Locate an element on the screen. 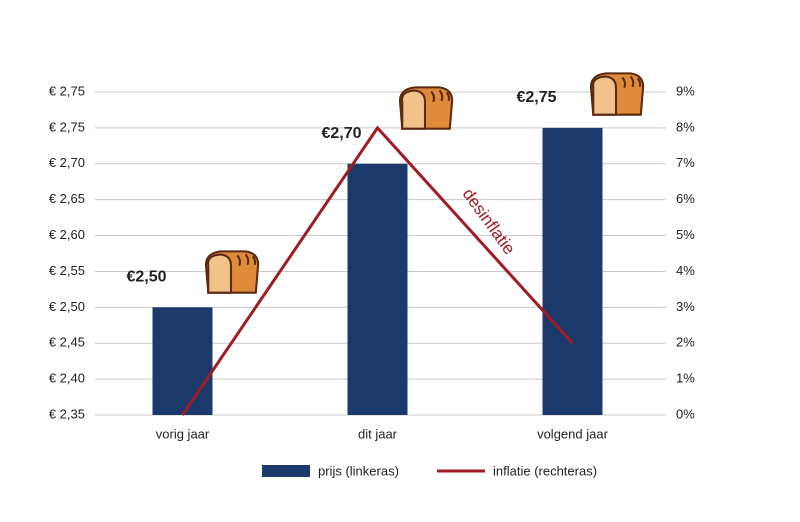 The height and width of the screenshot is (522, 800). y2-tick-label: 6% is located at coordinates (685, 198).